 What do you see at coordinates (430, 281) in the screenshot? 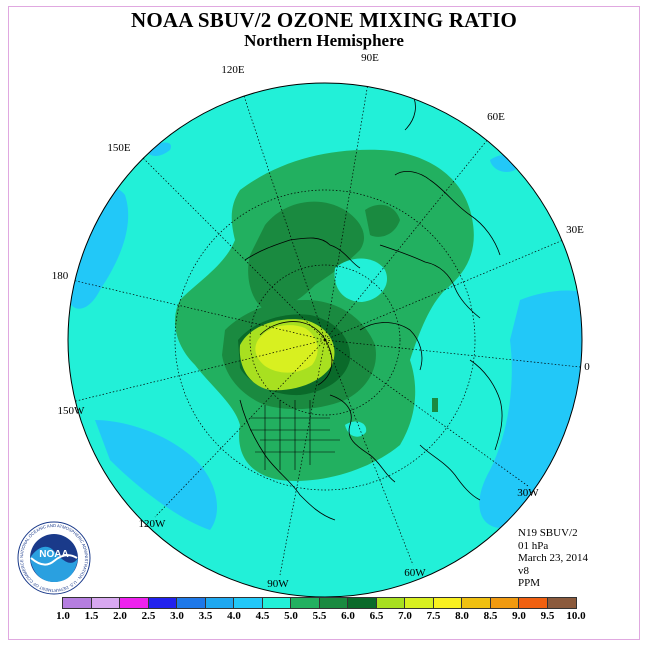
I see `coast-europe` at bounding box center [430, 281].